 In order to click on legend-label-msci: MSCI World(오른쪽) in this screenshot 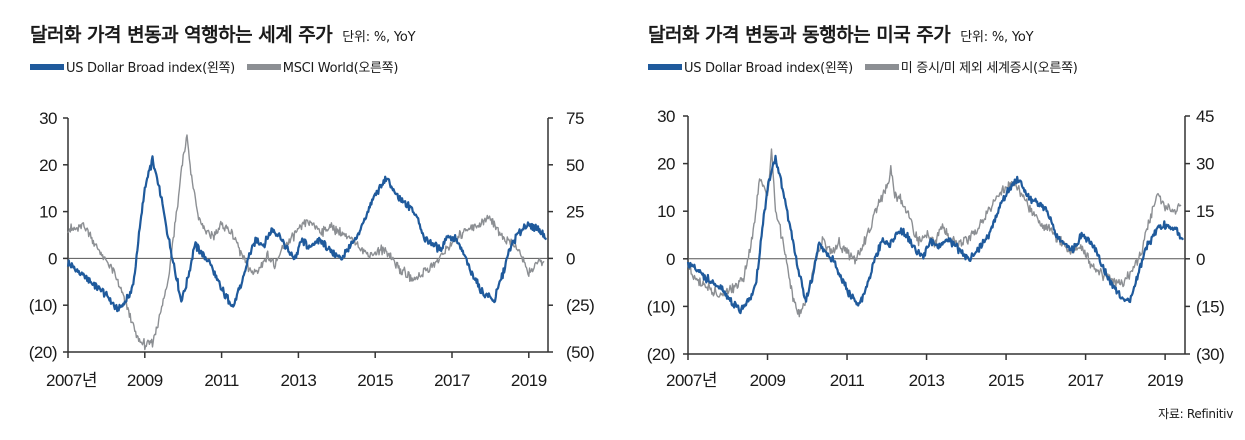, I will do `click(340, 68)`.